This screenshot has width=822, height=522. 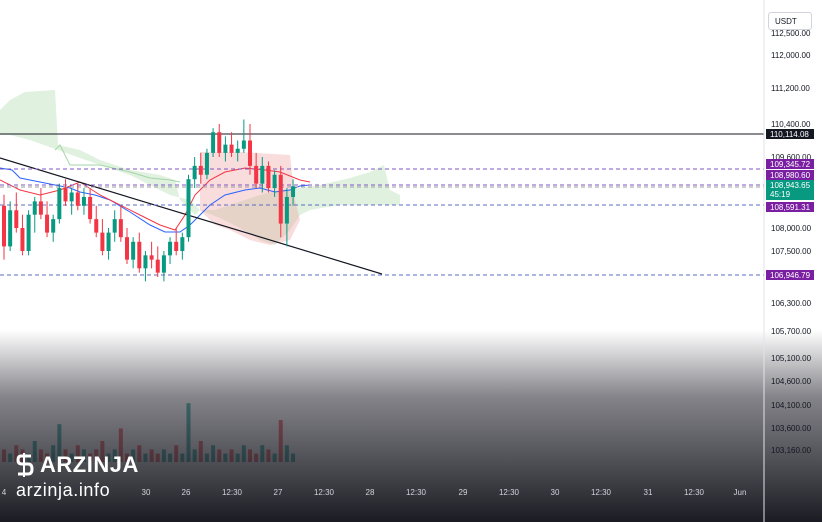 I want to click on price-tick-label: 107,500.00, so click(x=791, y=251).